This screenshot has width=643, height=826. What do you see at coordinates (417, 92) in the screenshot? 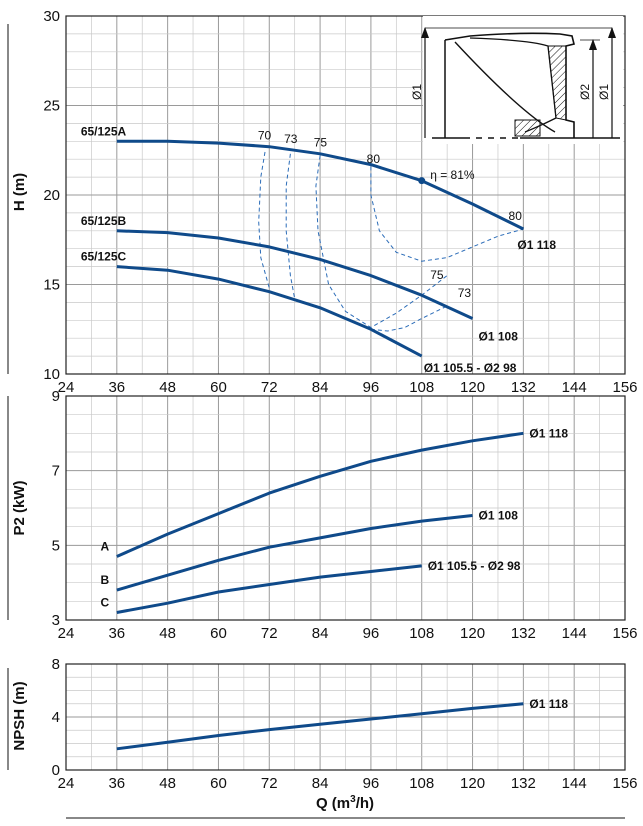
I see `impeller-d1-left-label: Ø1` at bounding box center [417, 92].